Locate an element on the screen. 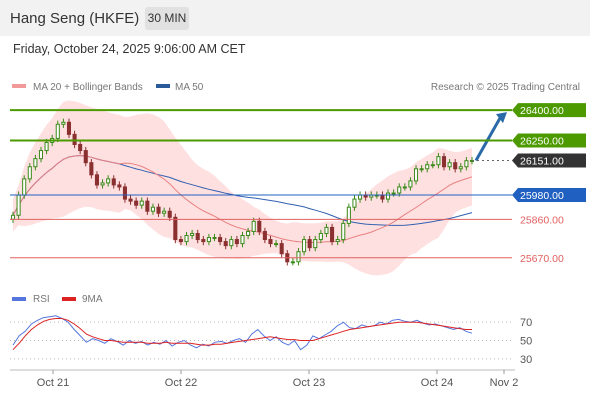 This screenshot has width=590, height=400. ma20-legend-swatch is located at coordinates (19, 86).